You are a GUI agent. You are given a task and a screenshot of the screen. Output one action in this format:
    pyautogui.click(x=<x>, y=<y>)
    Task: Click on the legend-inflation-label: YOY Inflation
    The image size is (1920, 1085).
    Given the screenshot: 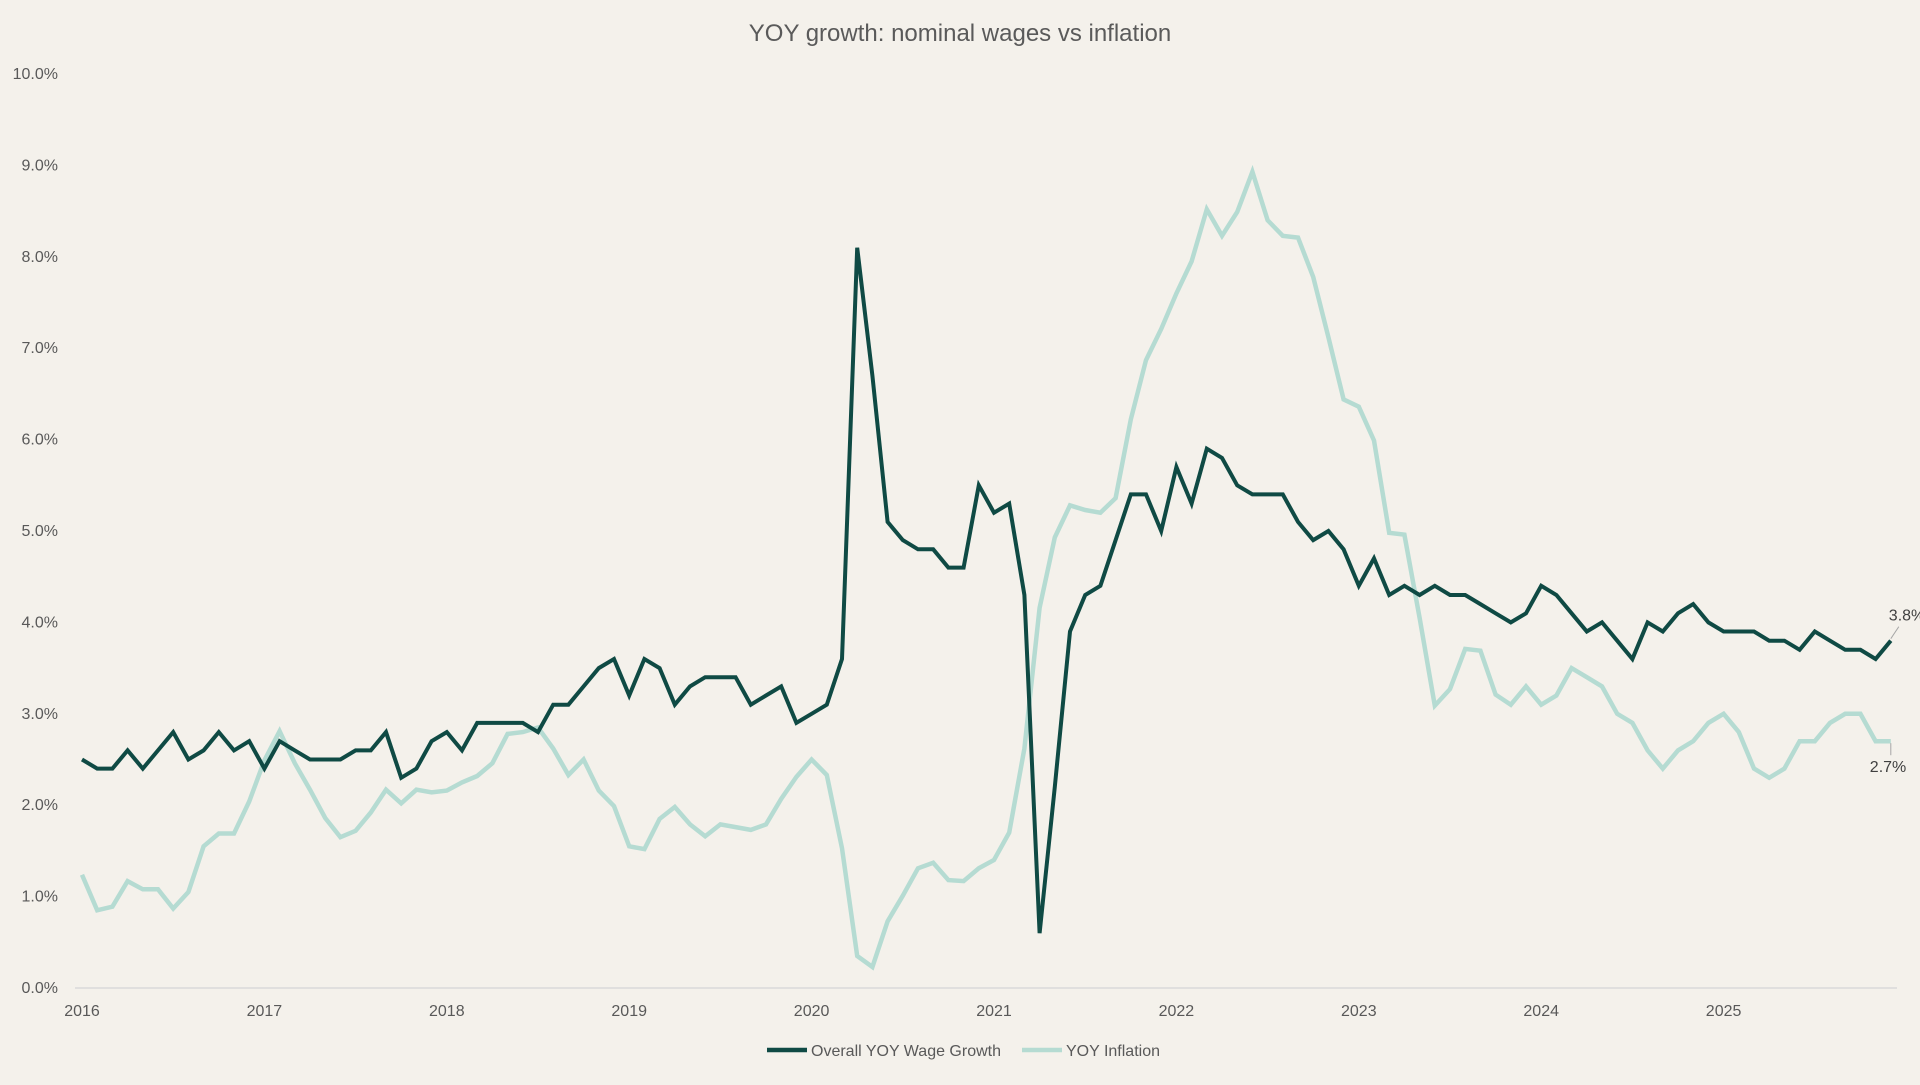 What is the action you would take?
    pyautogui.click(x=1113, y=1051)
    